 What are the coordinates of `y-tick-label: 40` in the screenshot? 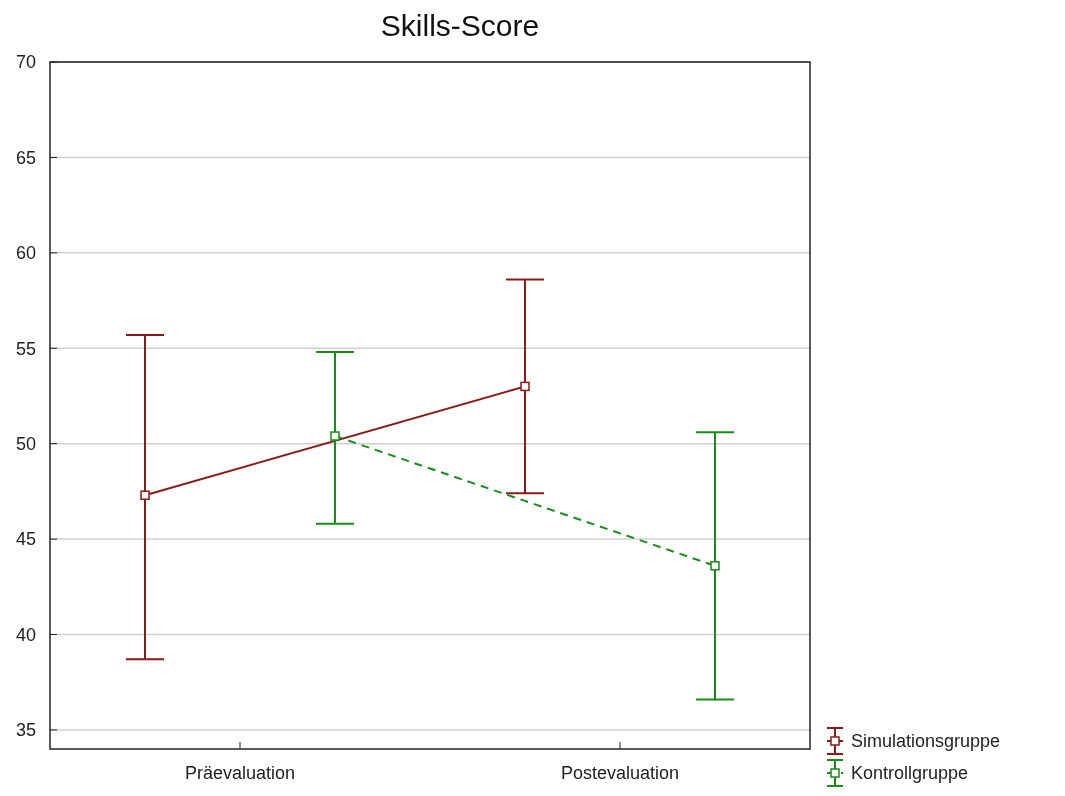 It's located at (25, 634).